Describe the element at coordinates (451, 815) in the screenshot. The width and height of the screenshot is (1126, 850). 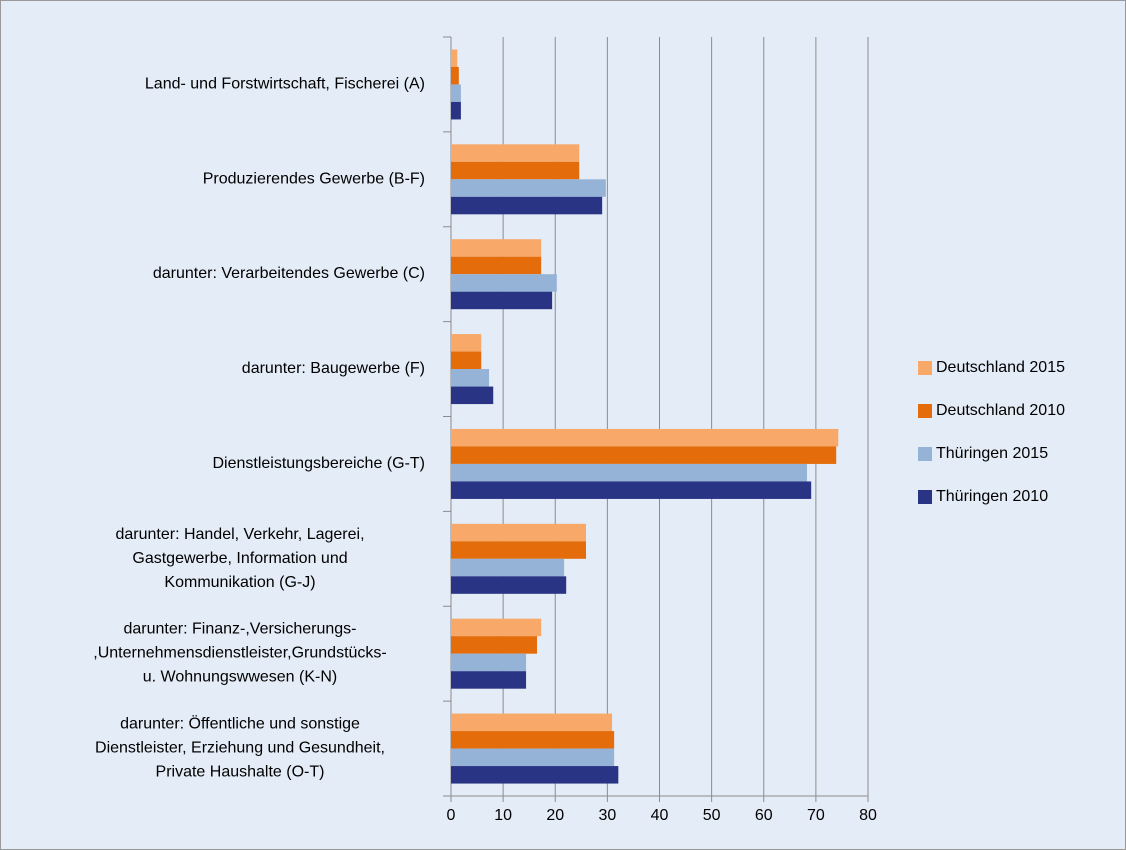
I see `x-tick-label: 0` at that location.